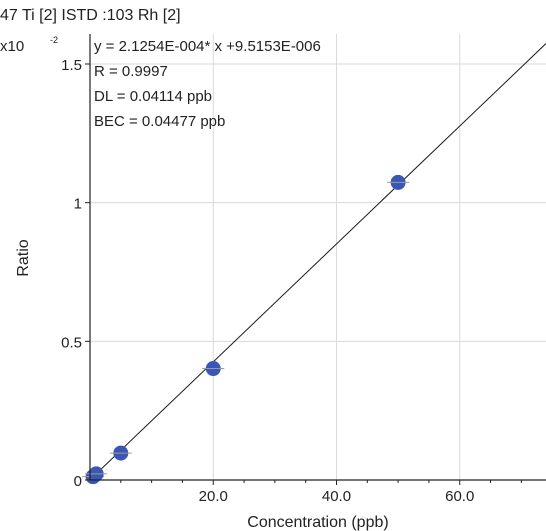 The height and width of the screenshot is (531, 546). I want to click on x-tick-label: 60.0, so click(459, 496).